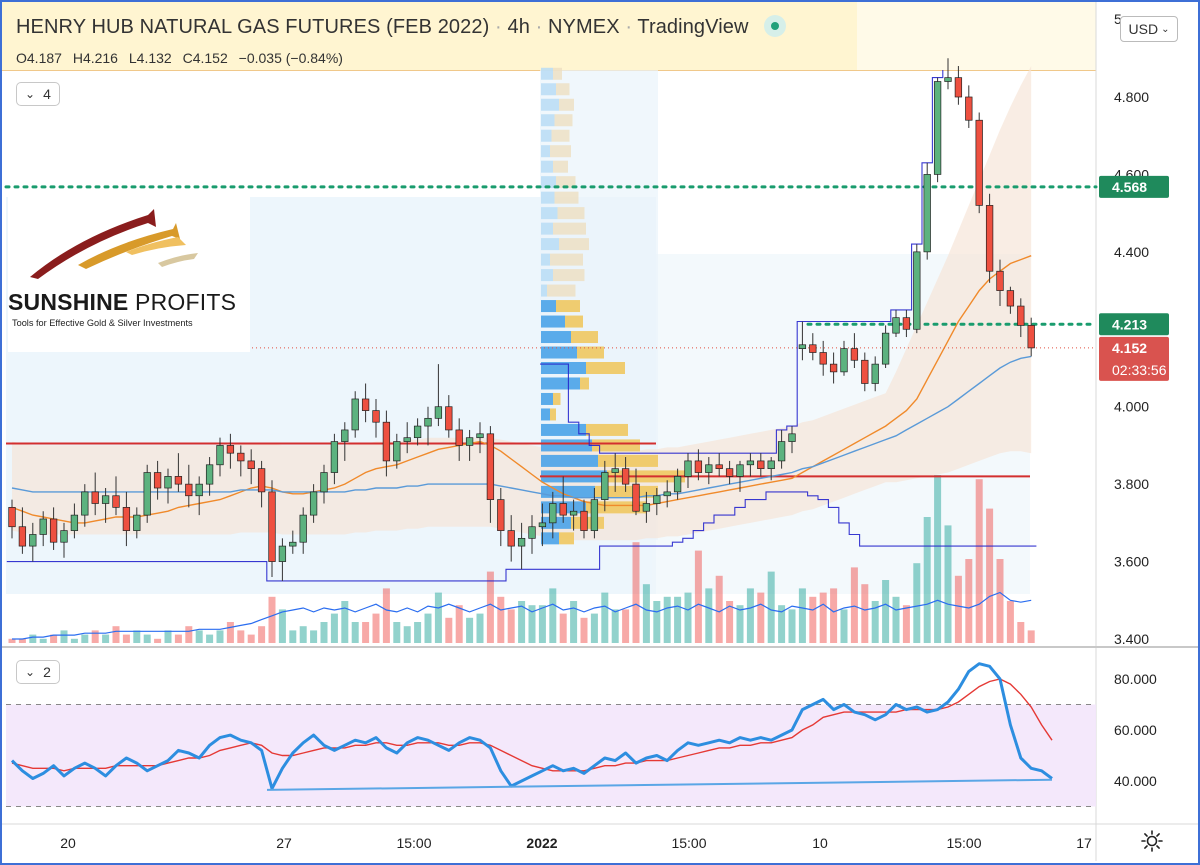 The height and width of the screenshot is (865, 1200). Describe the element at coordinates (1149, 29) in the screenshot. I see `currency-selector: USD ⌄` at that location.